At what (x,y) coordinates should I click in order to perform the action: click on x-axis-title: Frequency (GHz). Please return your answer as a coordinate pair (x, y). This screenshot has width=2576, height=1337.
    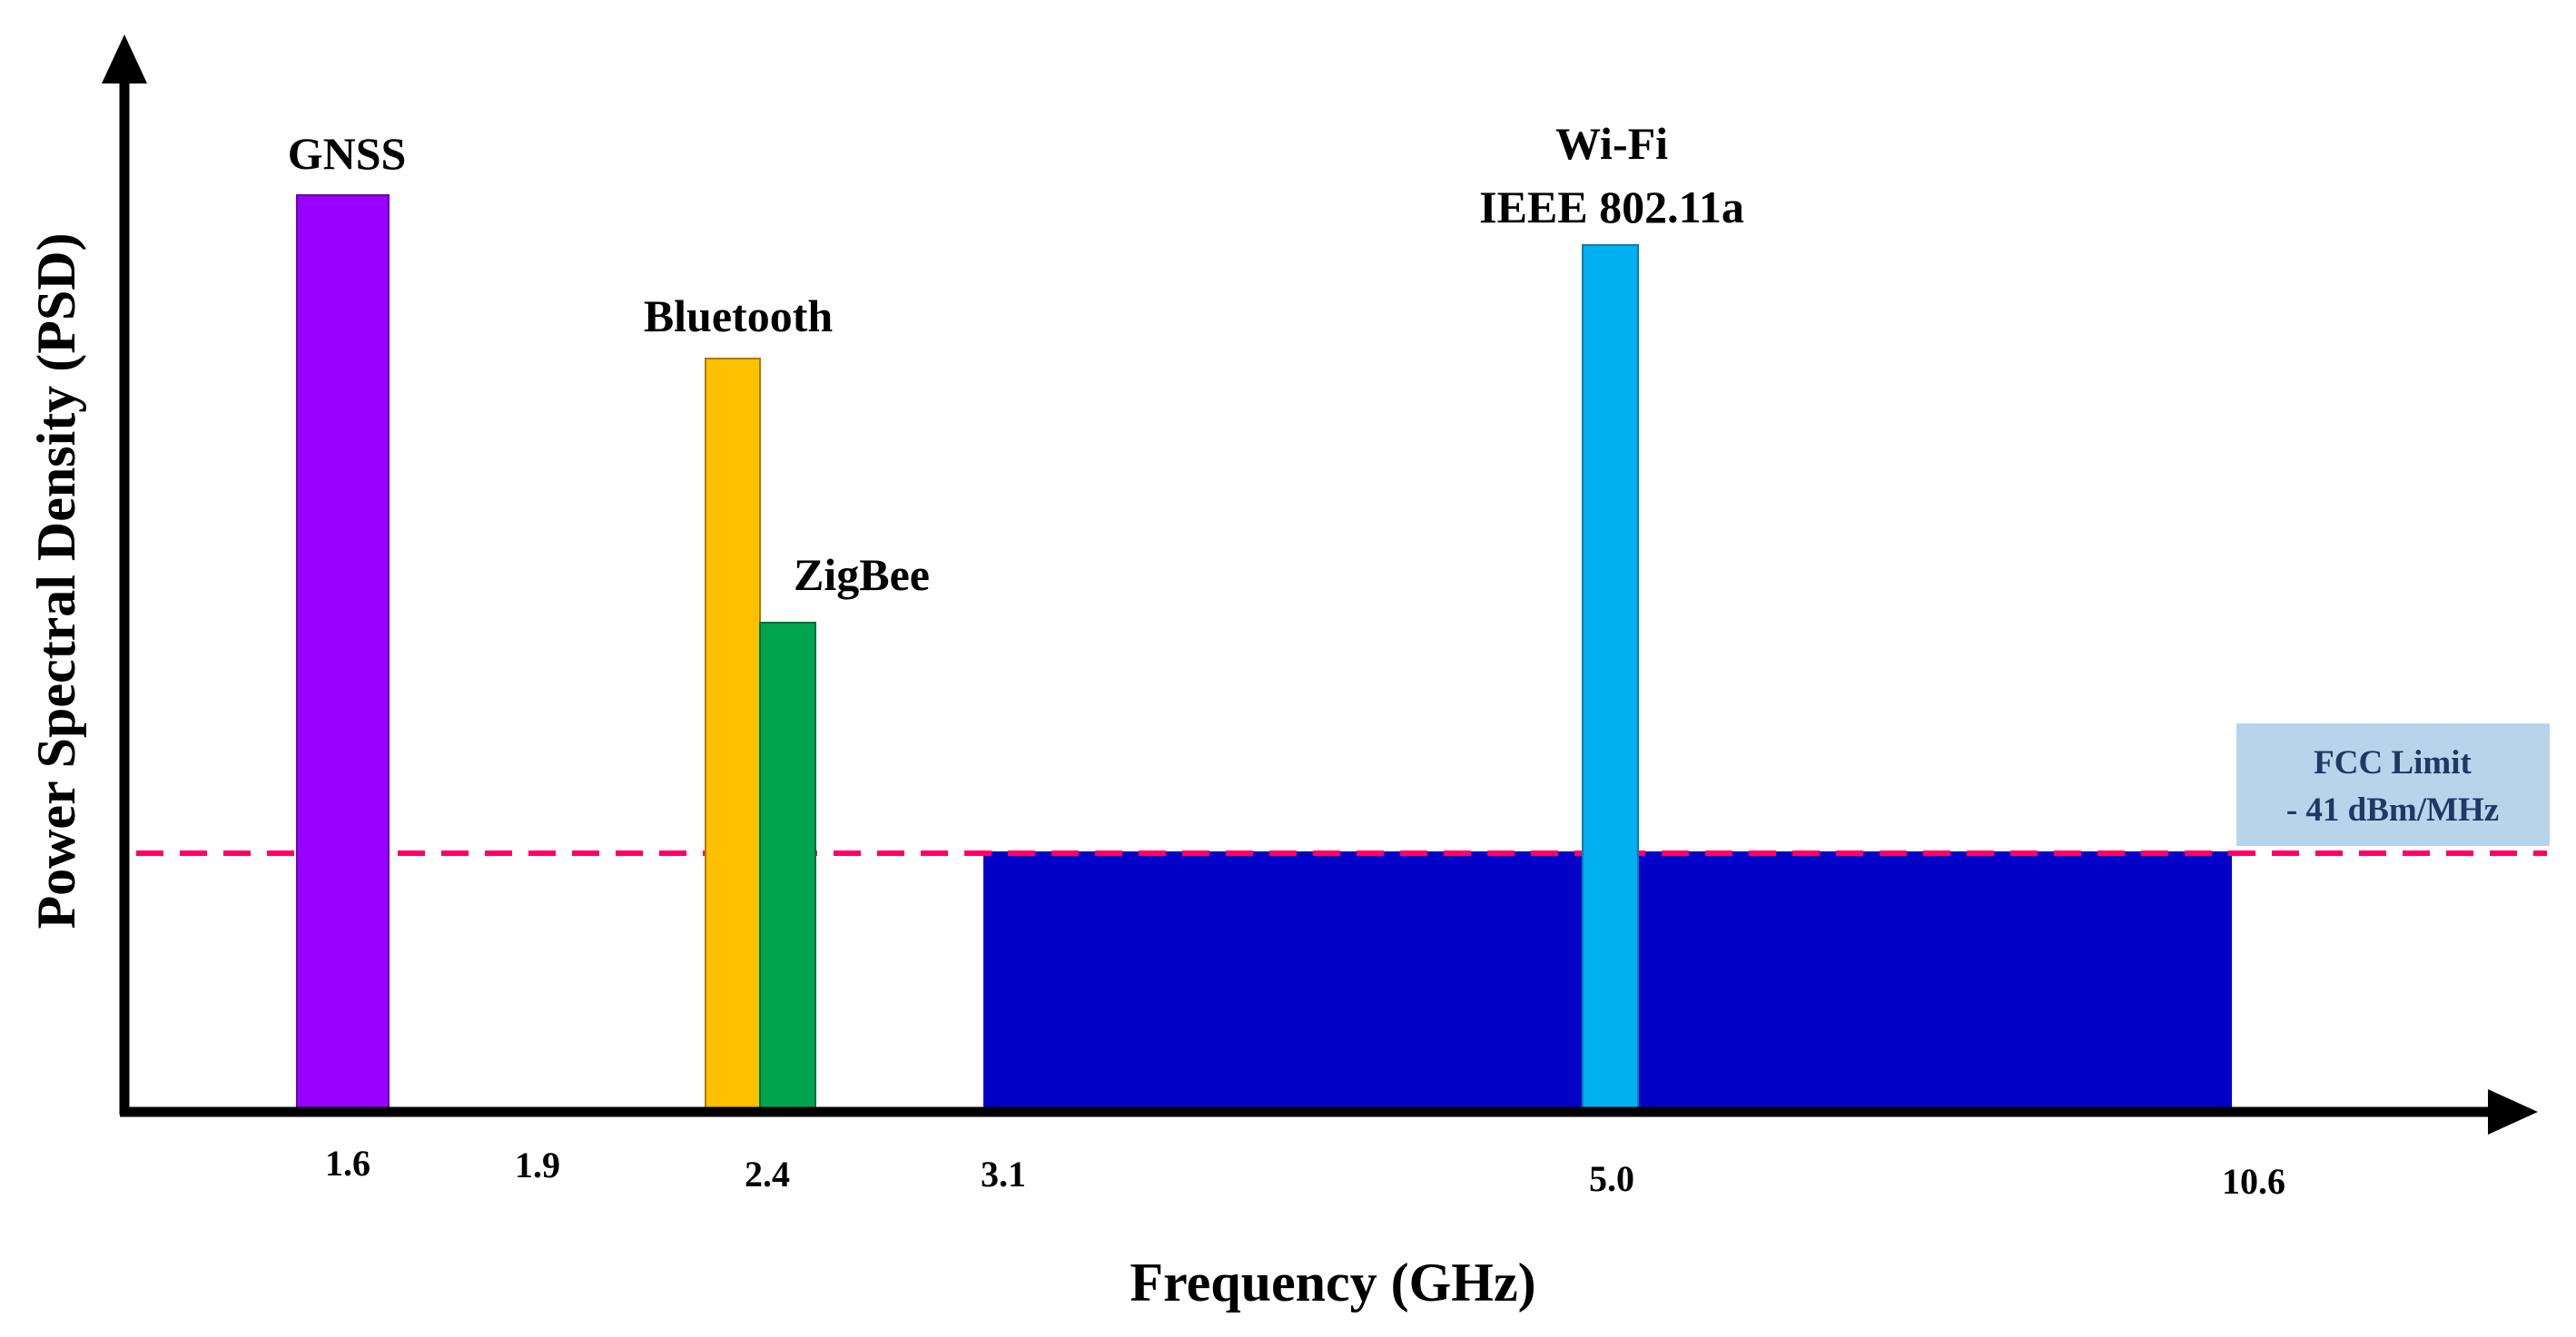
    Looking at the image, I should click on (1332, 1282).